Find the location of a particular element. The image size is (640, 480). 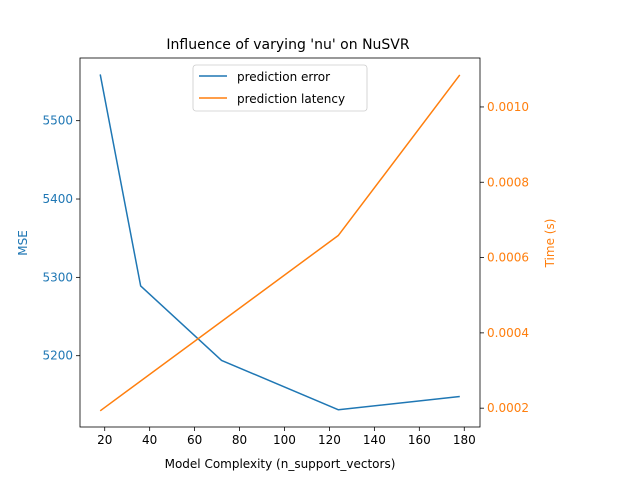

chart-title: Influence of varying 'nu' on NuSVR is located at coordinates (287, 45).